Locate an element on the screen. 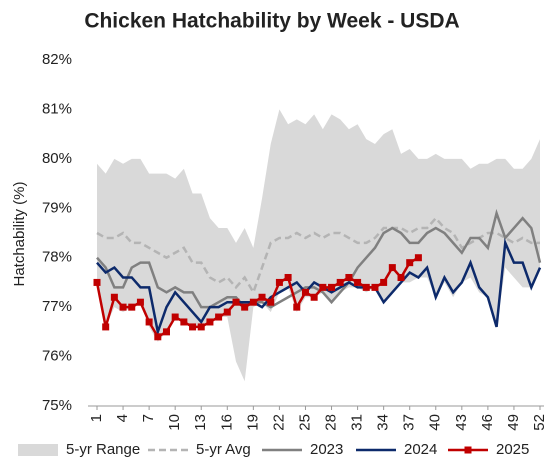 Image resolution: width=548 pixels, height=462 pixels. legend-label: 2024 is located at coordinates (420, 449).